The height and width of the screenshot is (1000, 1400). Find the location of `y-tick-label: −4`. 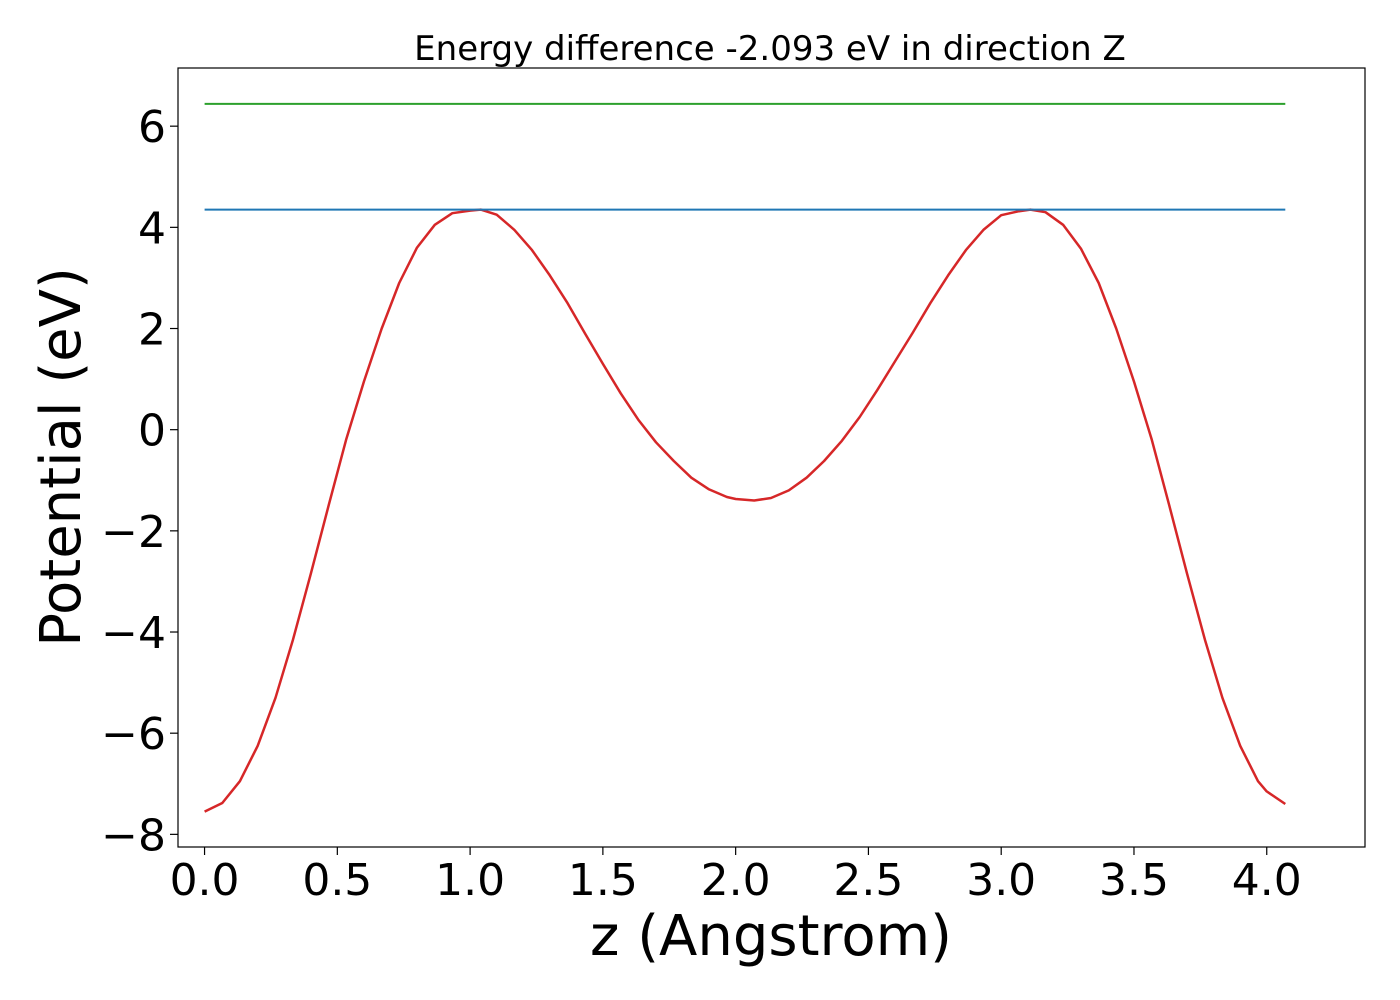

y-tick-label: −4 is located at coordinates (133, 633).